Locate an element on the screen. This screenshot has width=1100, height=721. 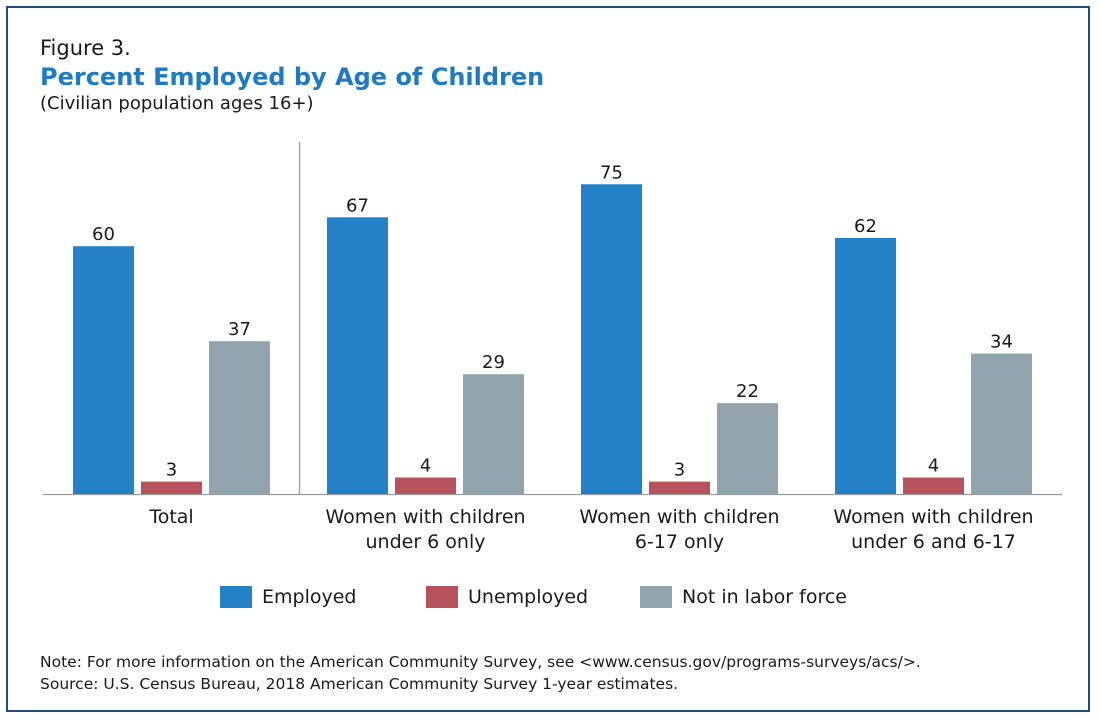
legend-label-not-in-labor-force: Not in labor force is located at coordinates (764, 597).